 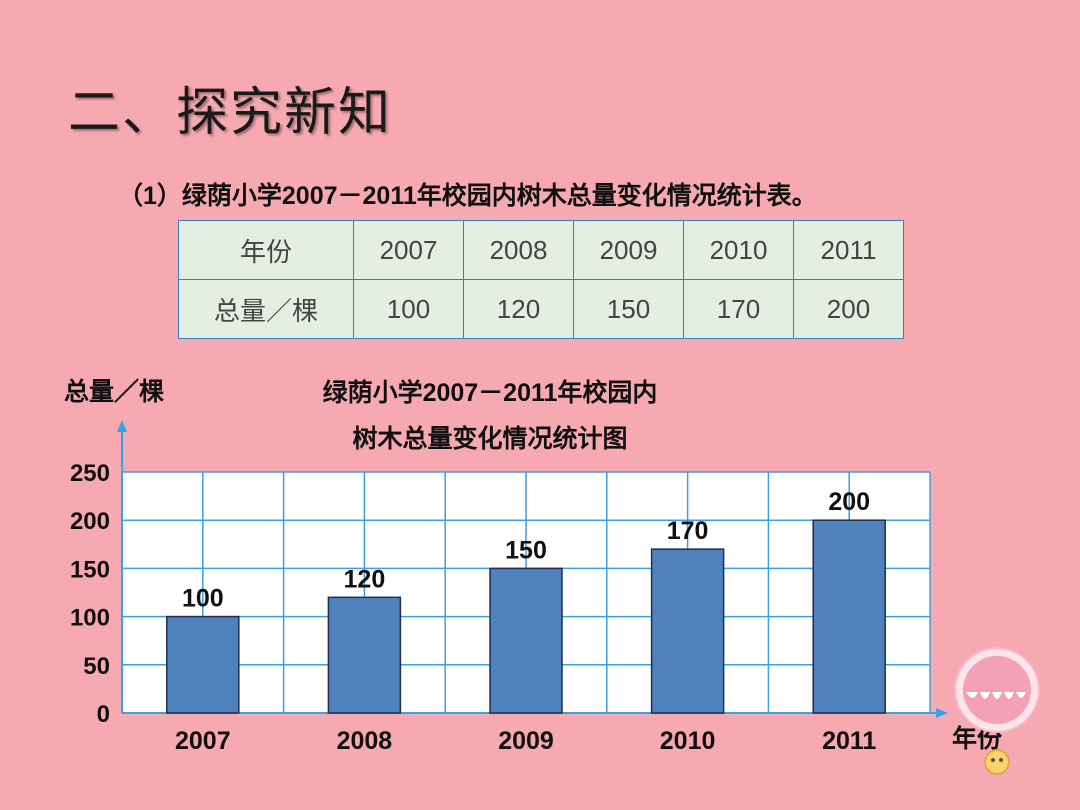 What do you see at coordinates (541, 250) in the screenshot?
I see `table-row-years: 年份 2007 2008 2009 2010 2011` at bounding box center [541, 250].